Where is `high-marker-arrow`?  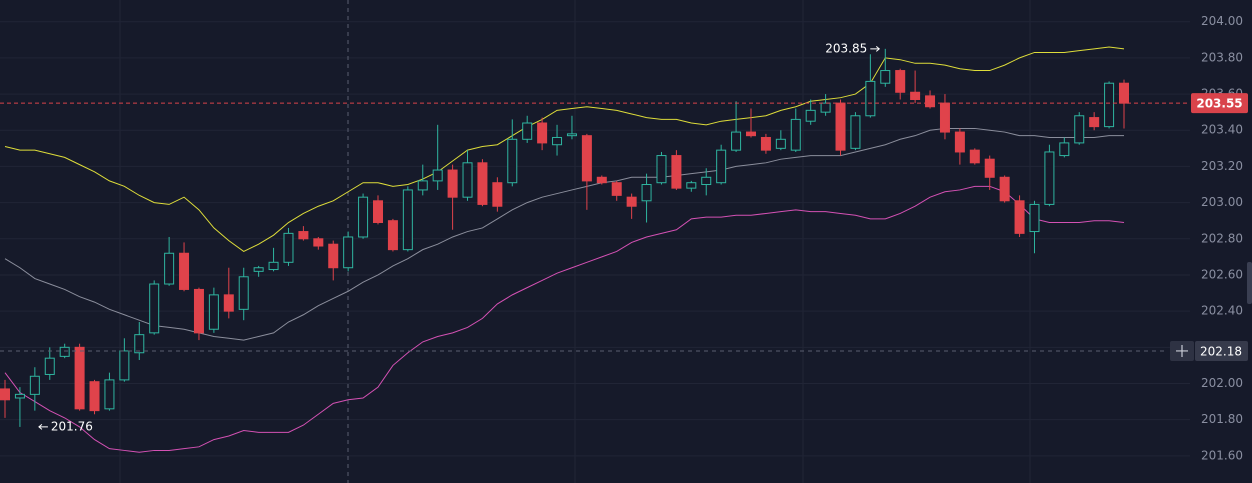
high-marker-arrow is located at coordinates (875, 48).